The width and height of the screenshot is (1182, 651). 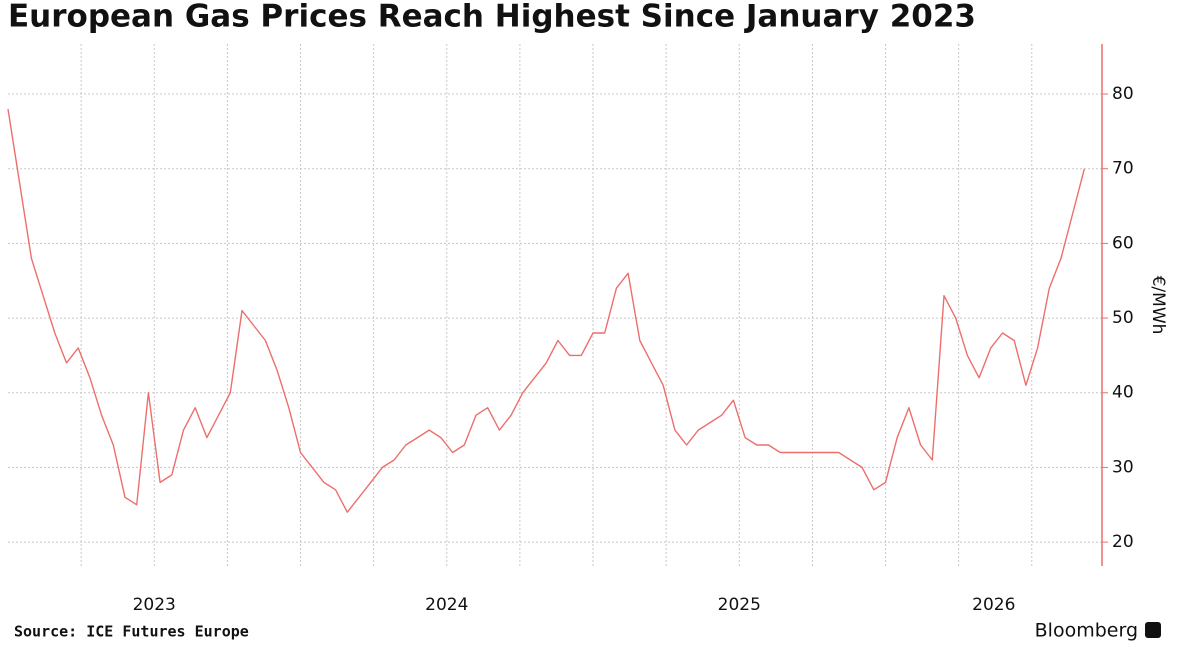 I want to click on source: Source: ICE Futures Europe, so click(x=131, y=632).